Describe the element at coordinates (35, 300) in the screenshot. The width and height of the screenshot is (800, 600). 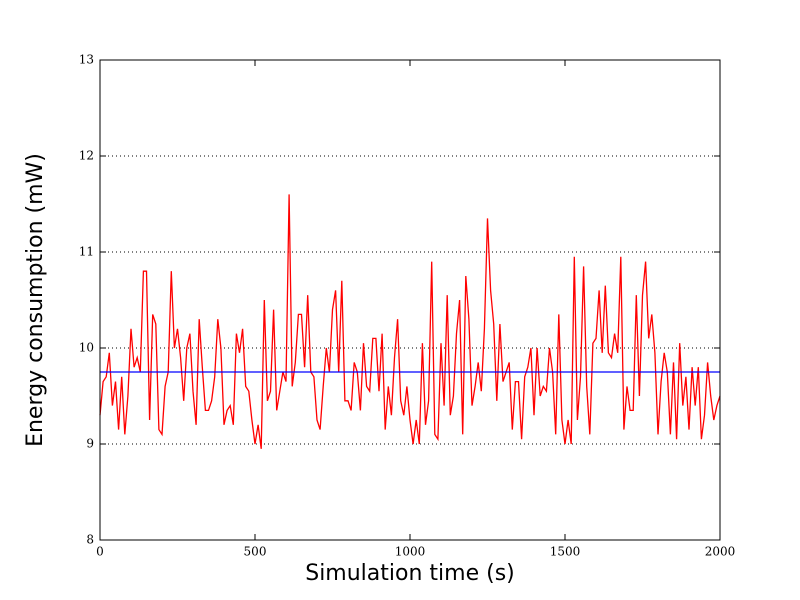
I see `y-axis-label: Energy consumption (mW)` at that location.